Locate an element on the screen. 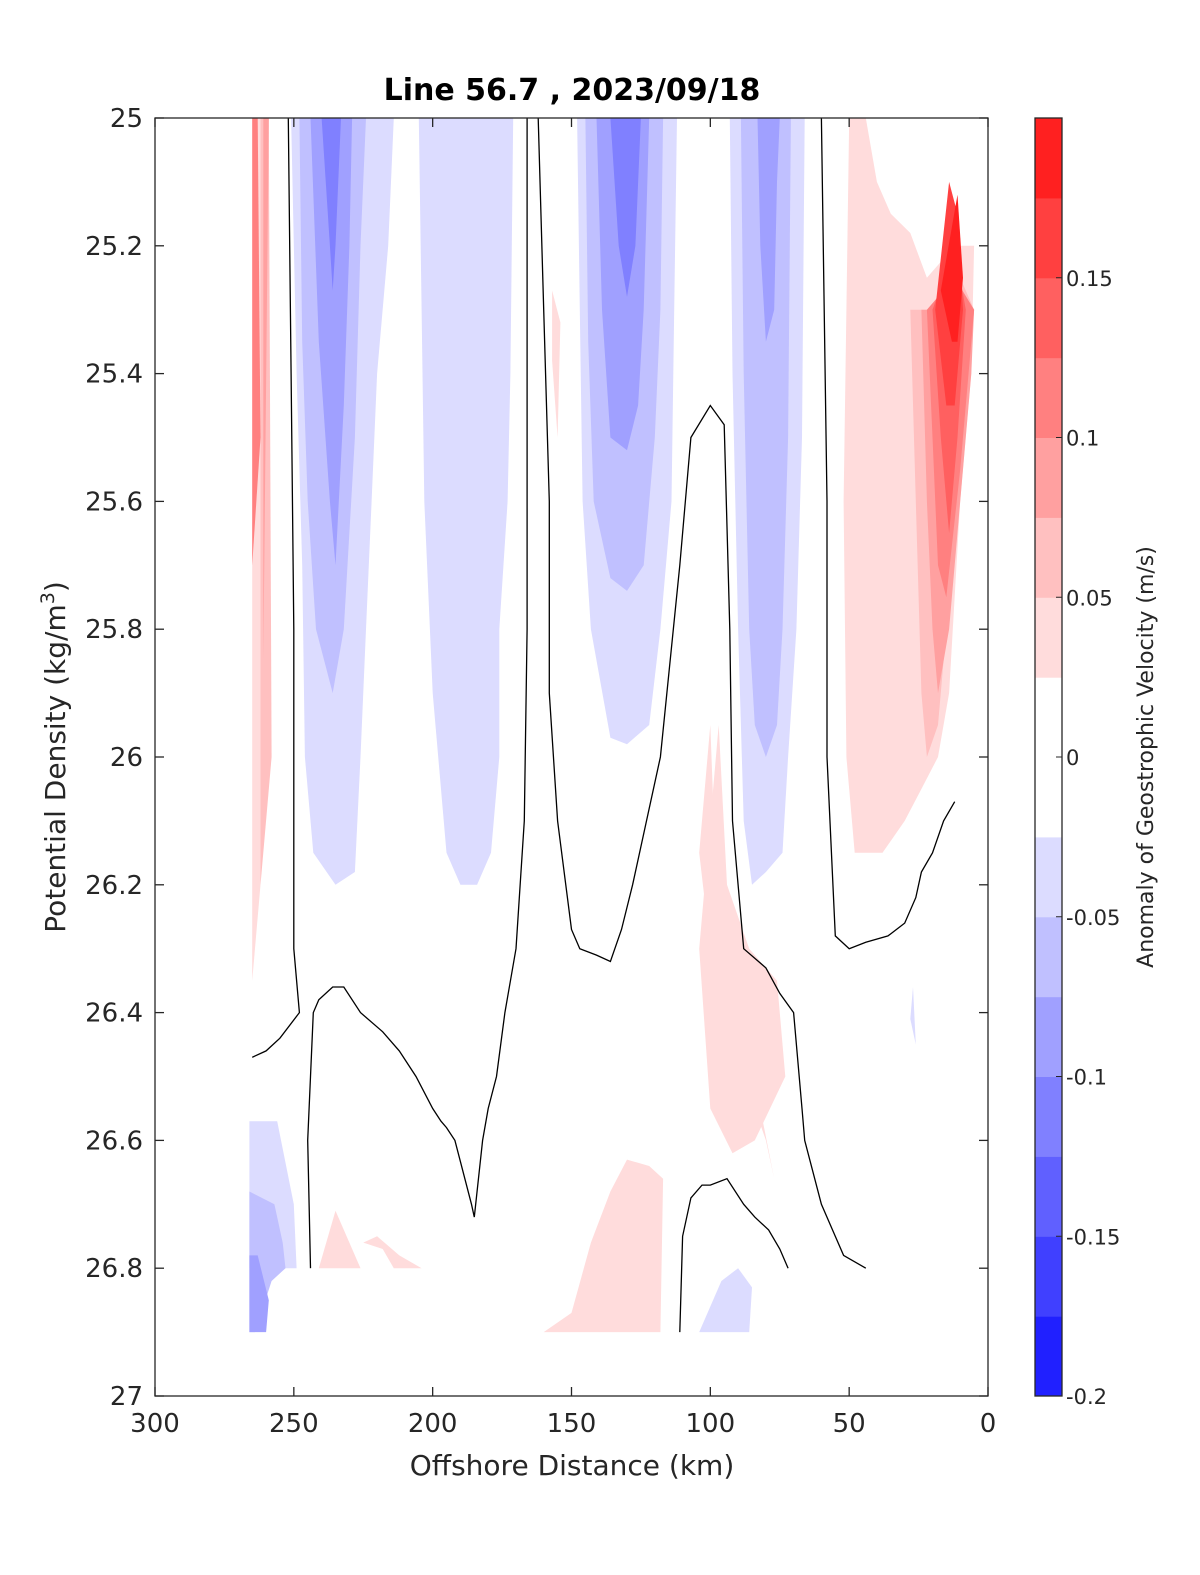 This screenshot has width=1200, height=1575. y-axis-label-base: Potential Density (kg/m is located at coordinates (55, 768).